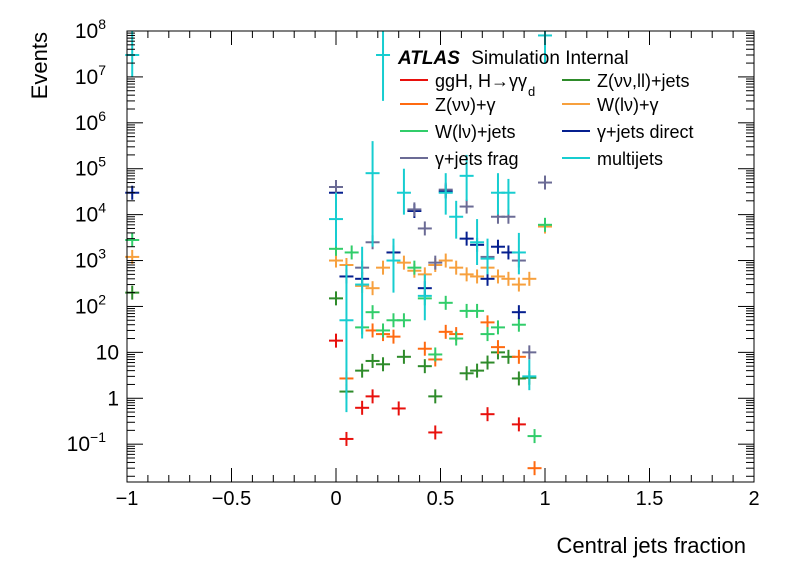  I want to click on y-tick-exponent: 4, so click(102, 208).